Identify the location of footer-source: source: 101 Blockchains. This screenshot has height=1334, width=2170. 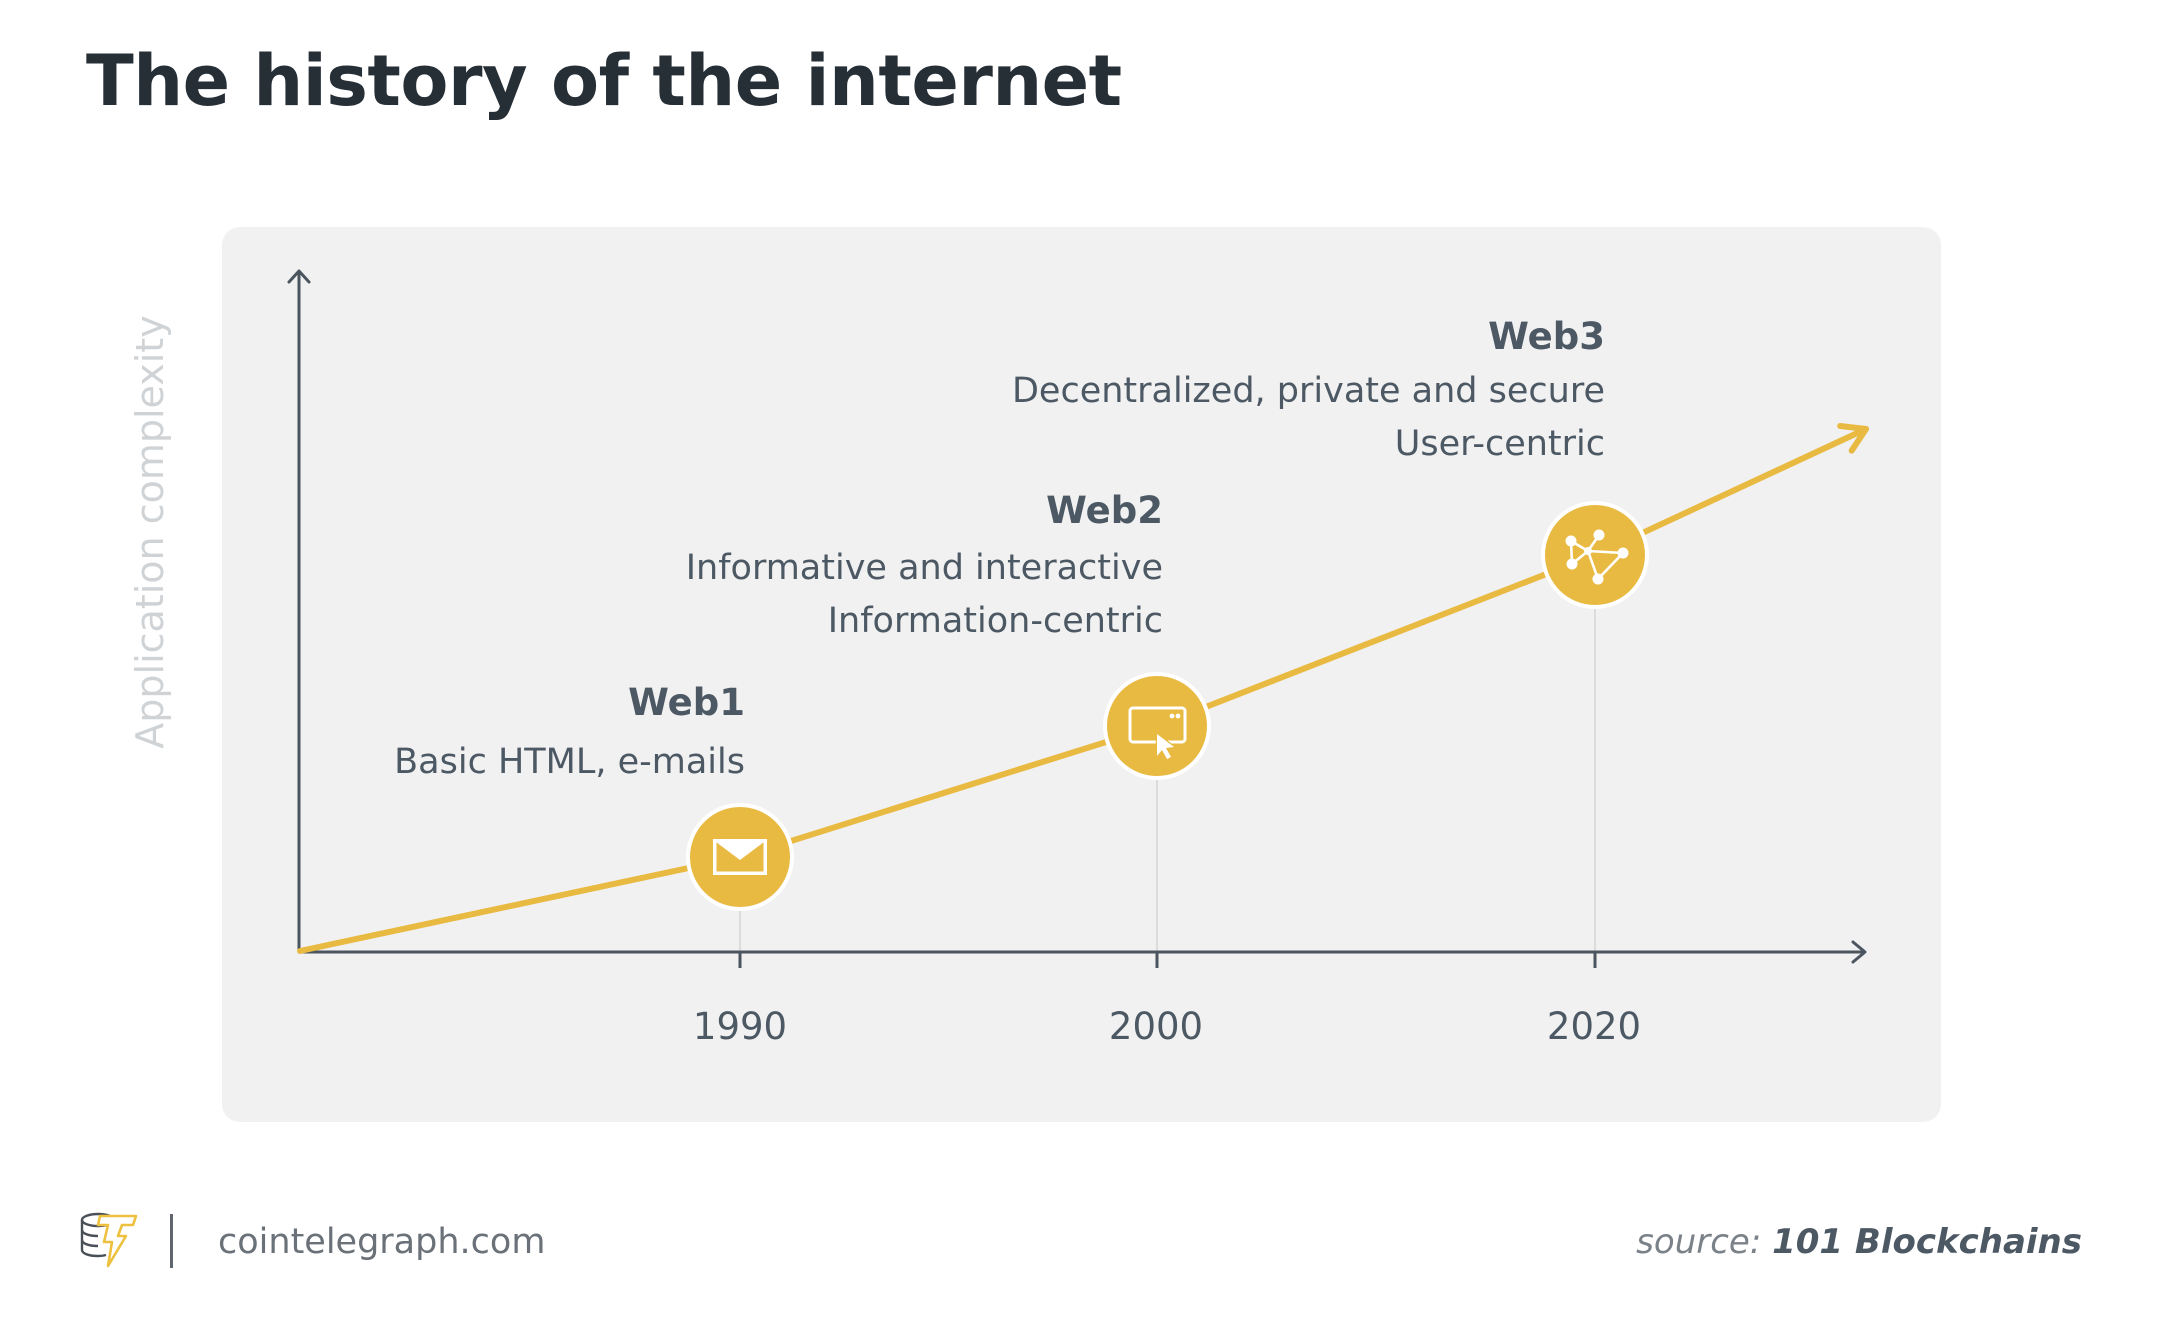
(1859, 1242).